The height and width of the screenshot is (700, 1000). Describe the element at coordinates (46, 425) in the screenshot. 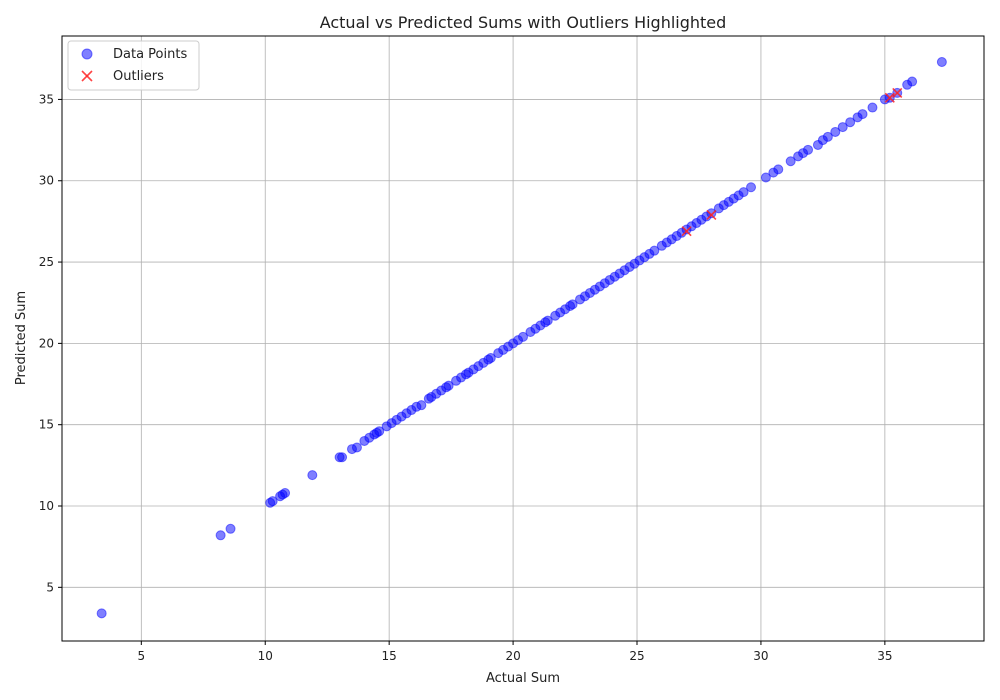

I see `y-tick-label: 15` at that location.